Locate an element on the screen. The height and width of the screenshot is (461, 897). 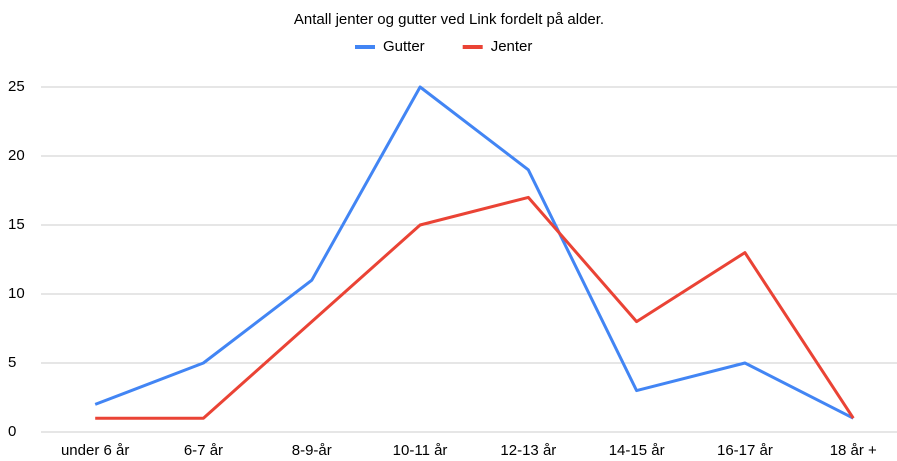
x-tick-label: 8-9-år is located at coordinates (312, 450).